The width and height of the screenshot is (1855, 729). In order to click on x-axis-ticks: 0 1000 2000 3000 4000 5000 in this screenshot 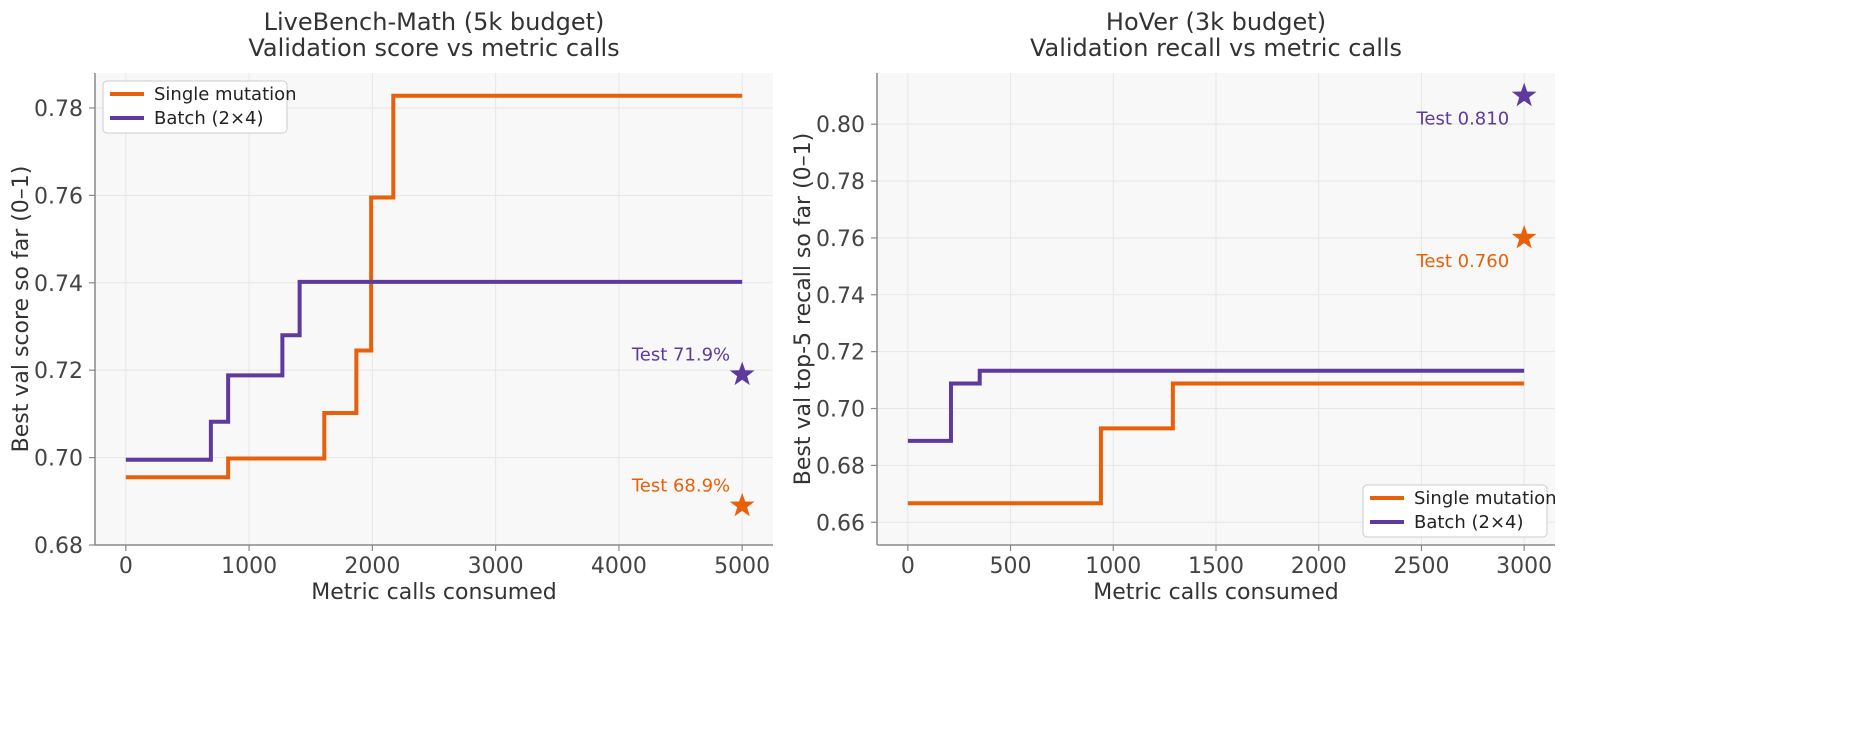, I will do `click(444, 562)`.